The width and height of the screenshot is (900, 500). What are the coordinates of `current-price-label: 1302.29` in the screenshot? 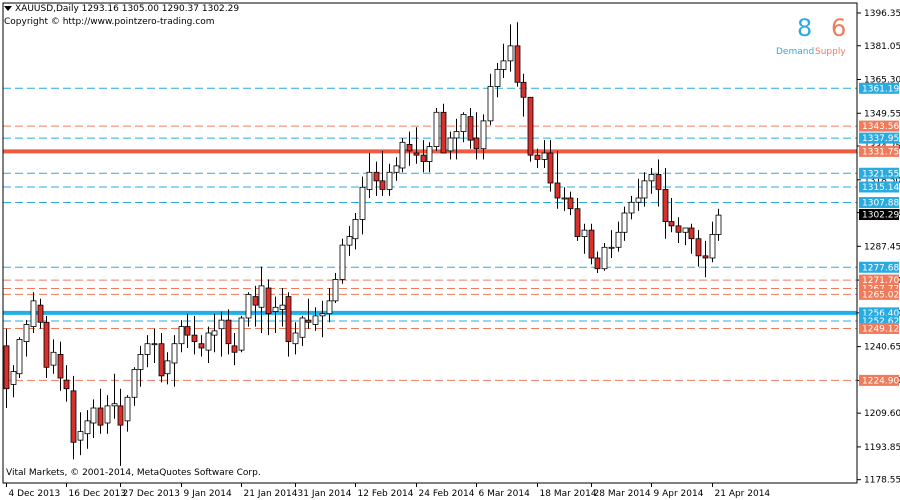 It's located at (880, 216).